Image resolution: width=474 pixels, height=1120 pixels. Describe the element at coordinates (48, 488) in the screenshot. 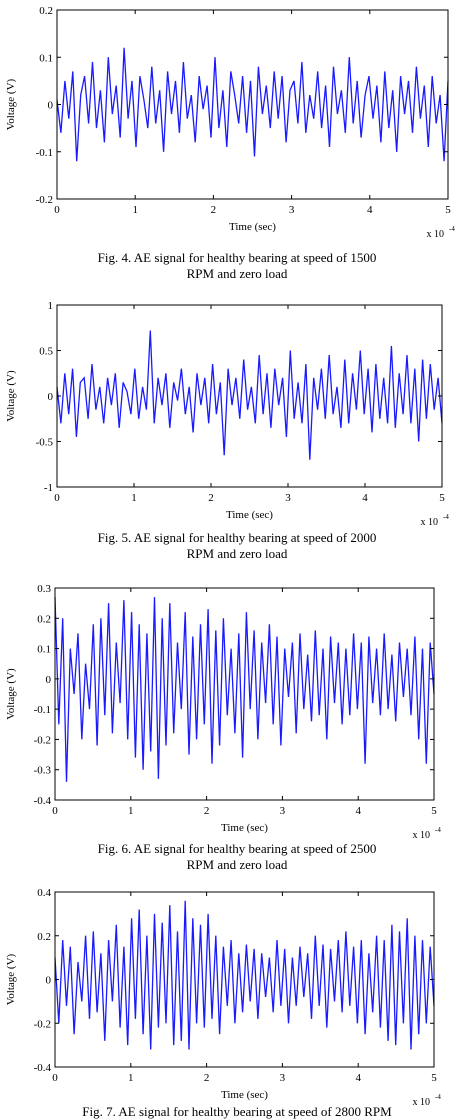

I see `y-tick-label: -1` at that location.